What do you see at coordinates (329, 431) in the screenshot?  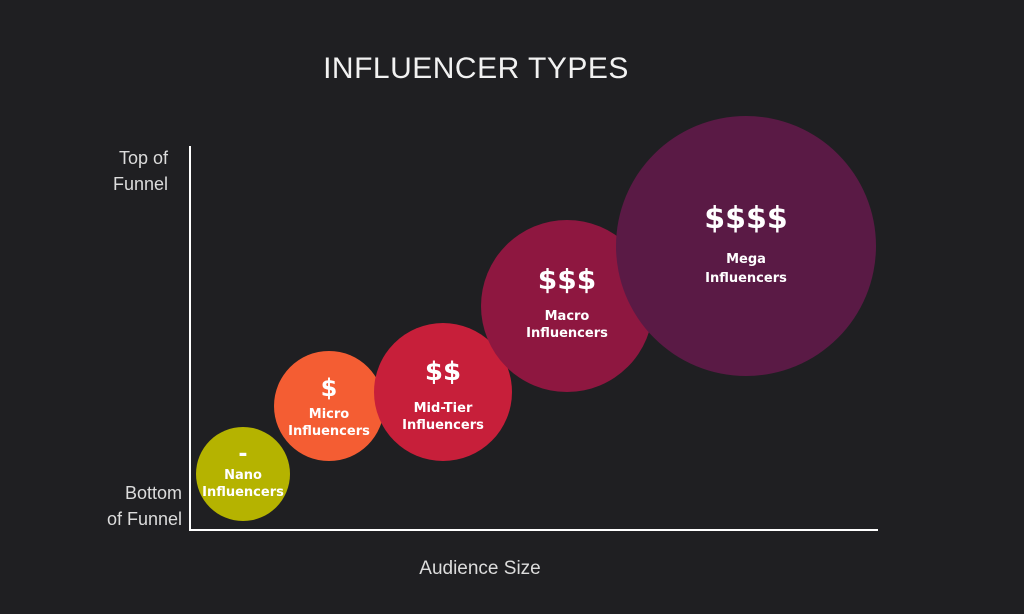 I see `micro-label-line-2: Influencers` at bounding box center [329, 431].